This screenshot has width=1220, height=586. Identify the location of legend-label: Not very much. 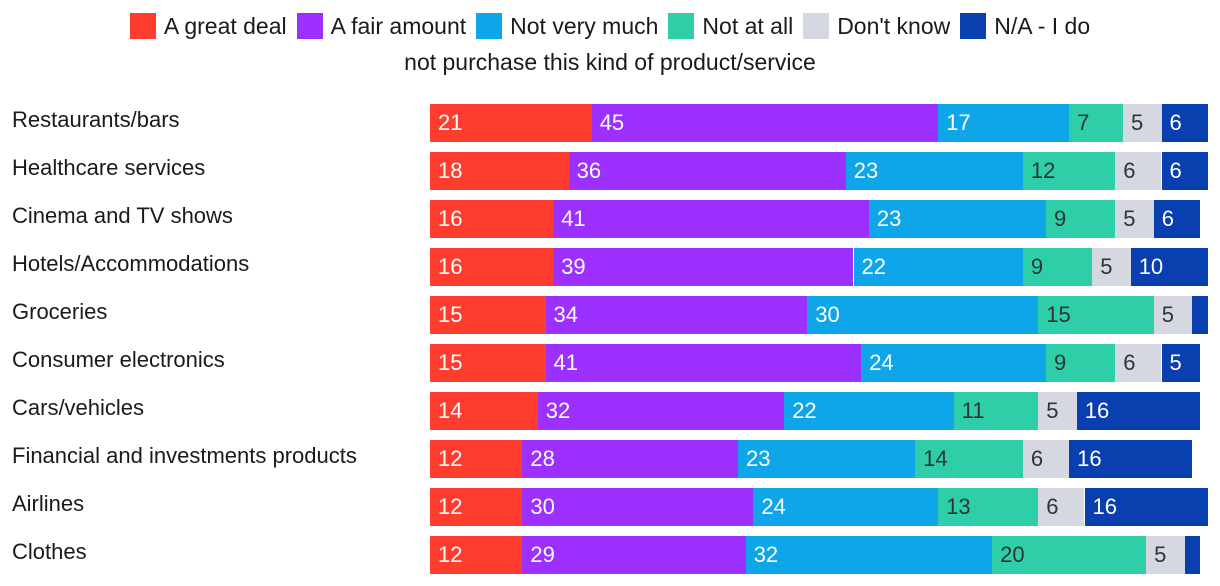
(584, 25).